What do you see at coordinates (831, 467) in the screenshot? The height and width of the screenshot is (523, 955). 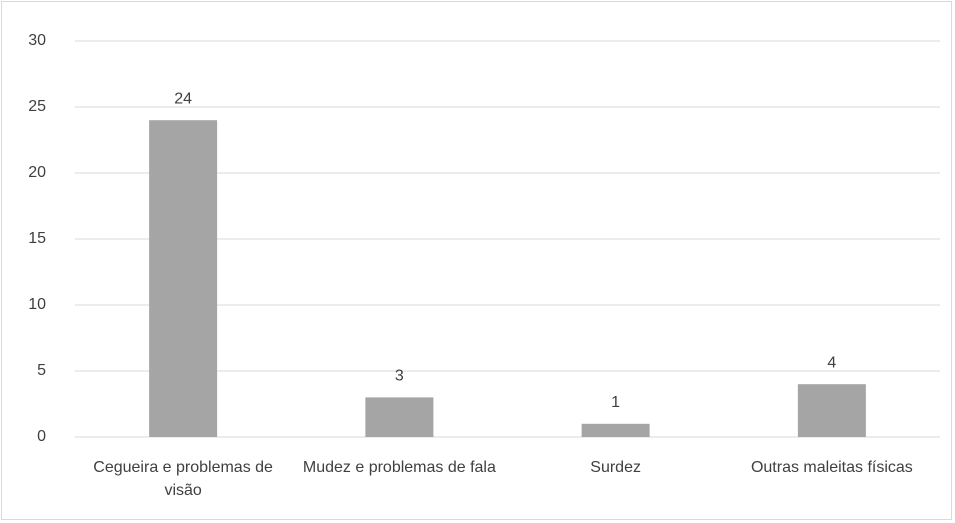 I see `x-tick-label: Outras maleitas físicas` at bounding box center [831, 467].